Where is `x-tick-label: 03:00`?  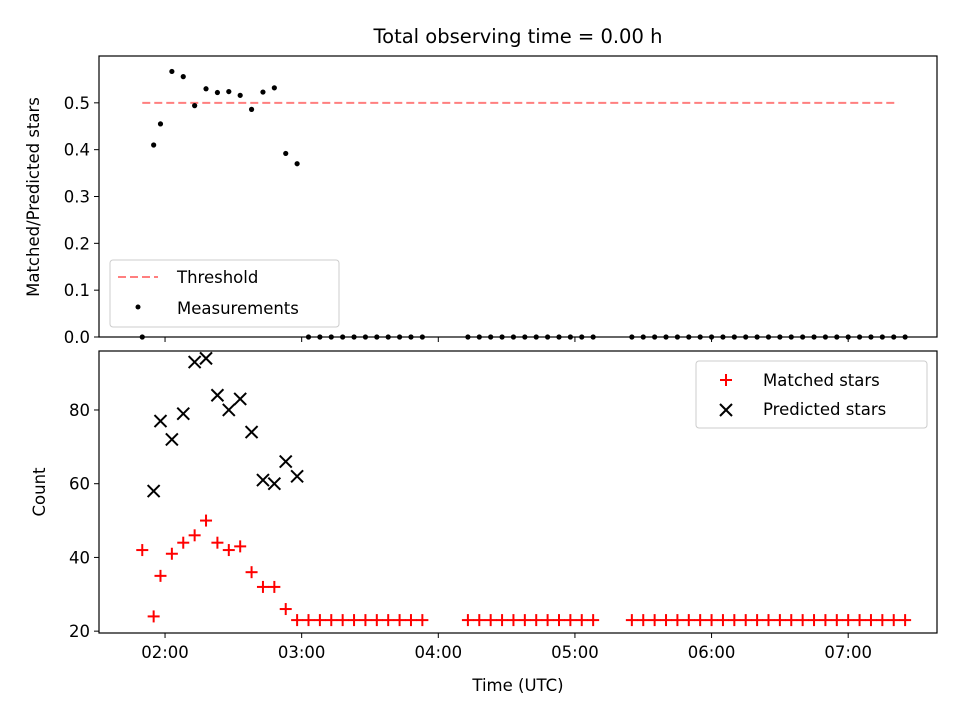 x-tick-label: 03:00 is located at coordinates (302, 652).